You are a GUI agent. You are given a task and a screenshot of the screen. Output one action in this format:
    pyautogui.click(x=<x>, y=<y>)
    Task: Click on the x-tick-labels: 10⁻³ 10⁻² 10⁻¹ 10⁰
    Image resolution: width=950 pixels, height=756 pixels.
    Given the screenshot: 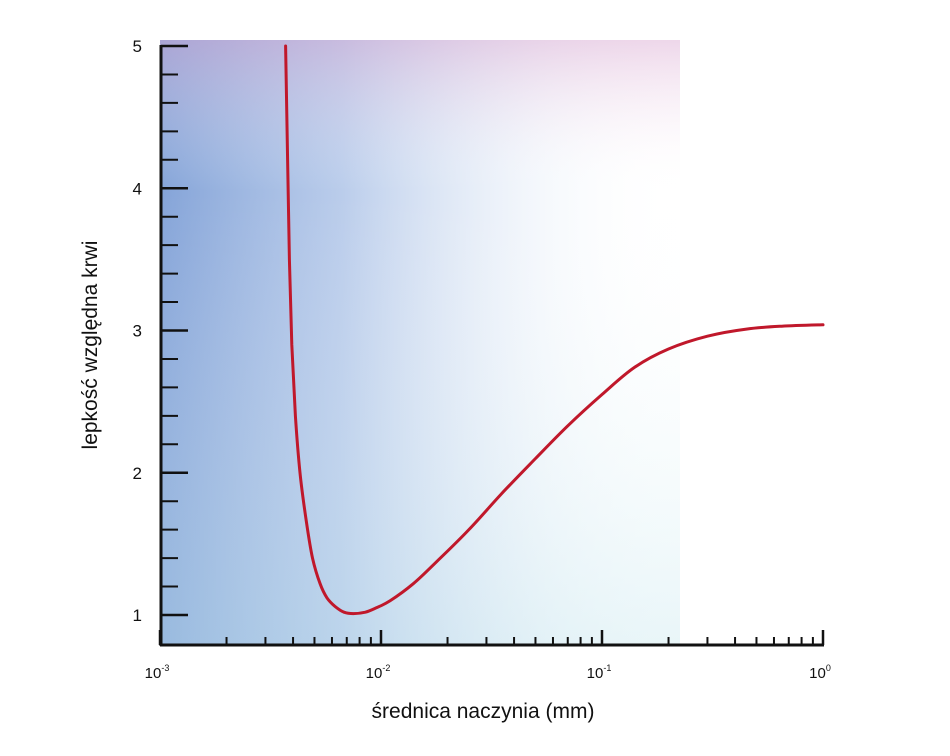 What is the action you would take?
    pyautogui.click(x=488, y=672)
    